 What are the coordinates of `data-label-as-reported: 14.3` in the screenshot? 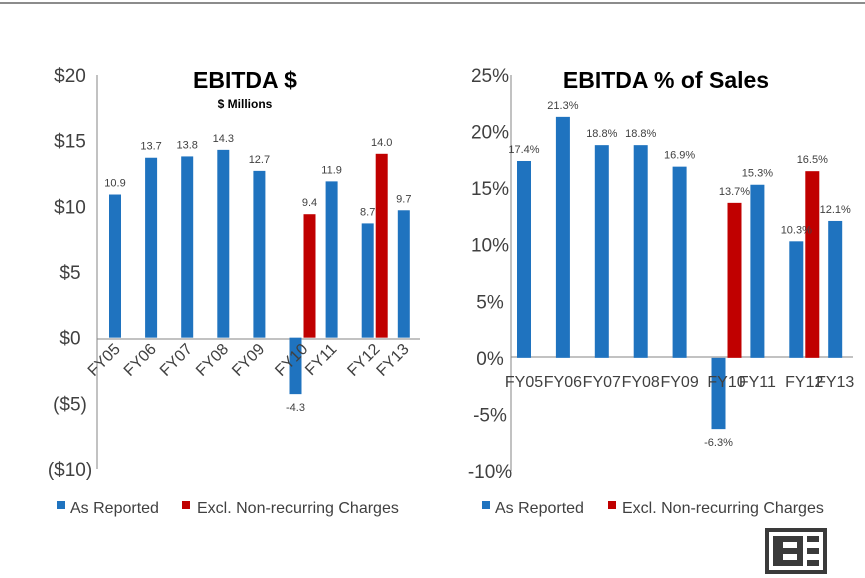 It's located at (223, 139).